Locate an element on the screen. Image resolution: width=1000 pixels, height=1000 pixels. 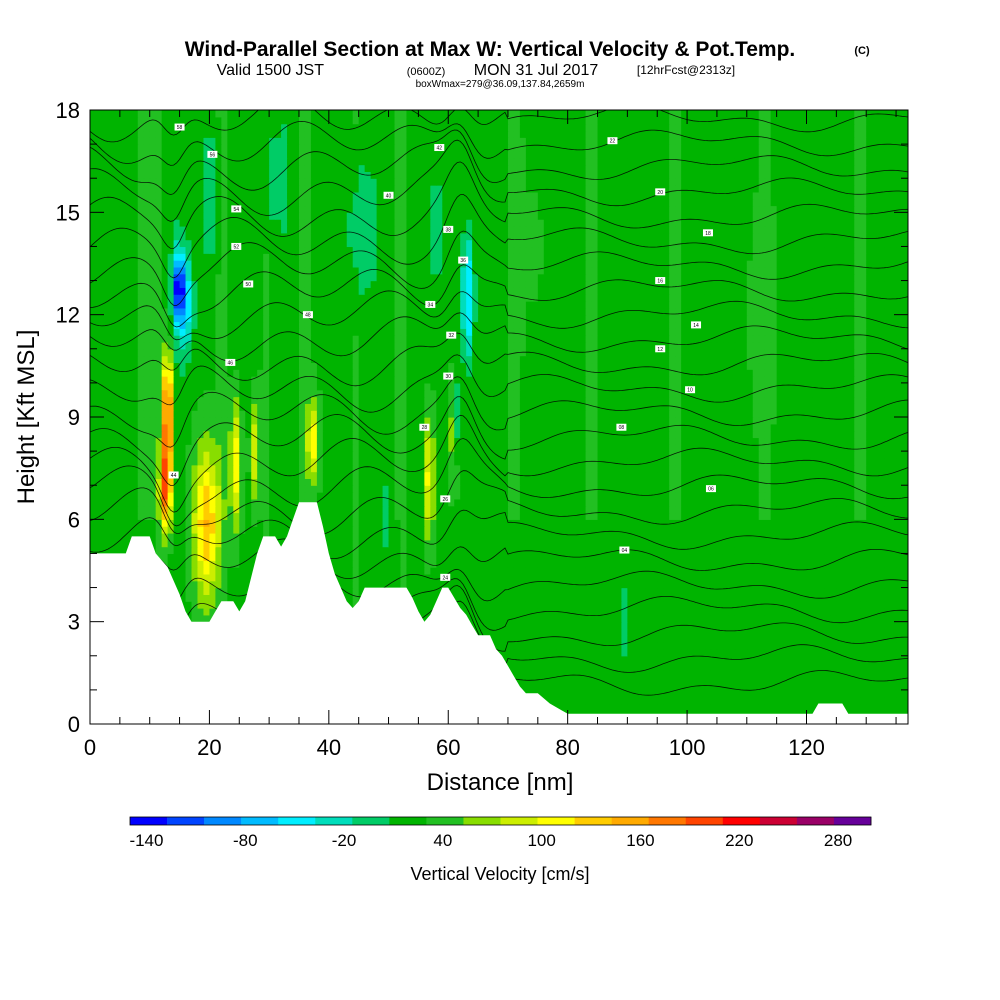
contour-label-text: 22 is located at coordinates (613, 142).